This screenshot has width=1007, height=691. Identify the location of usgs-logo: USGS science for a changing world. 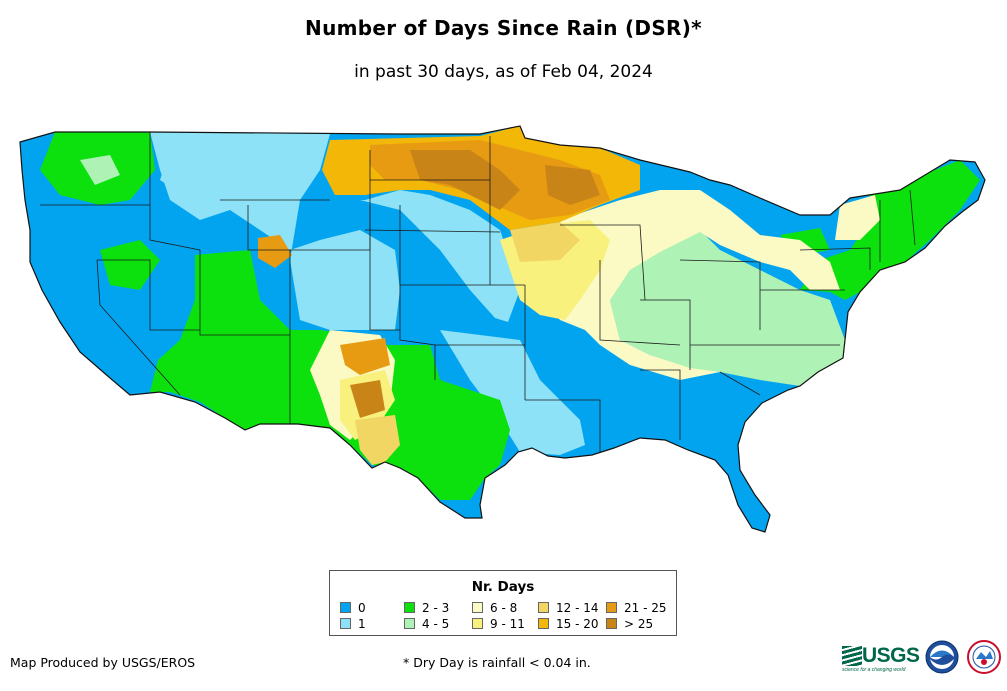
(881, 658).